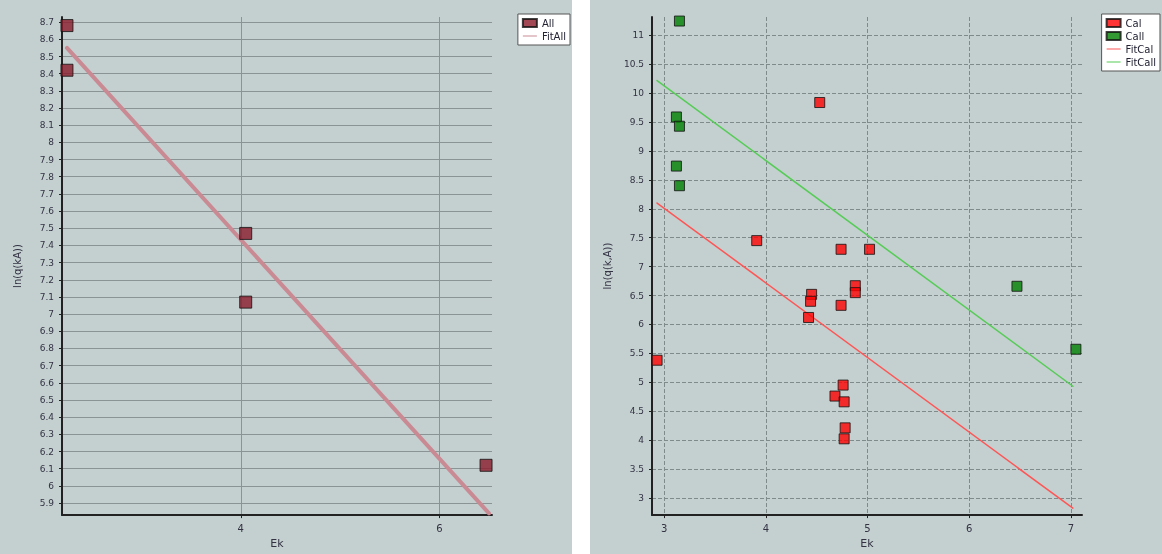 The image size is (1162, 554). What do you see at coordinates (46, 434) in the screenshot?
I see `y-tick-label: 6.3` at bounding box center [46, 434].